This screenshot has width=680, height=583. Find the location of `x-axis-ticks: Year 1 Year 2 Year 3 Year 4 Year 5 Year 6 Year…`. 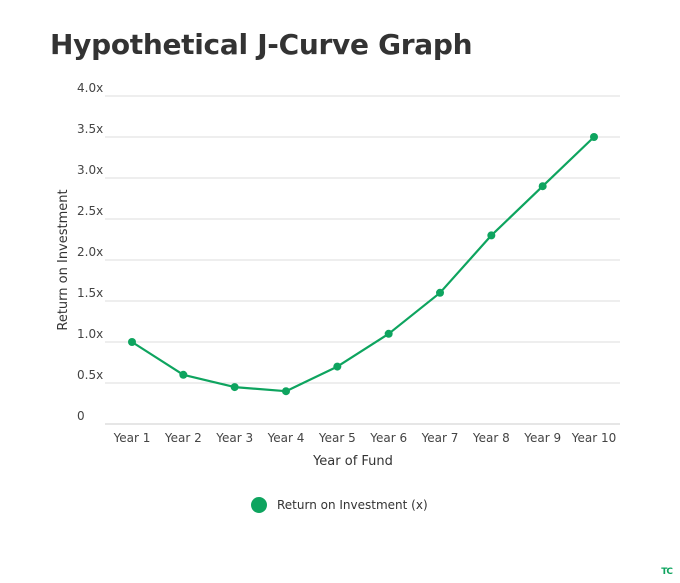

x-axis-ticks: Year 1 Year 2 Year 3 Year 4 Year 5 Year 6 Year… is located at coordinates (365, 438).